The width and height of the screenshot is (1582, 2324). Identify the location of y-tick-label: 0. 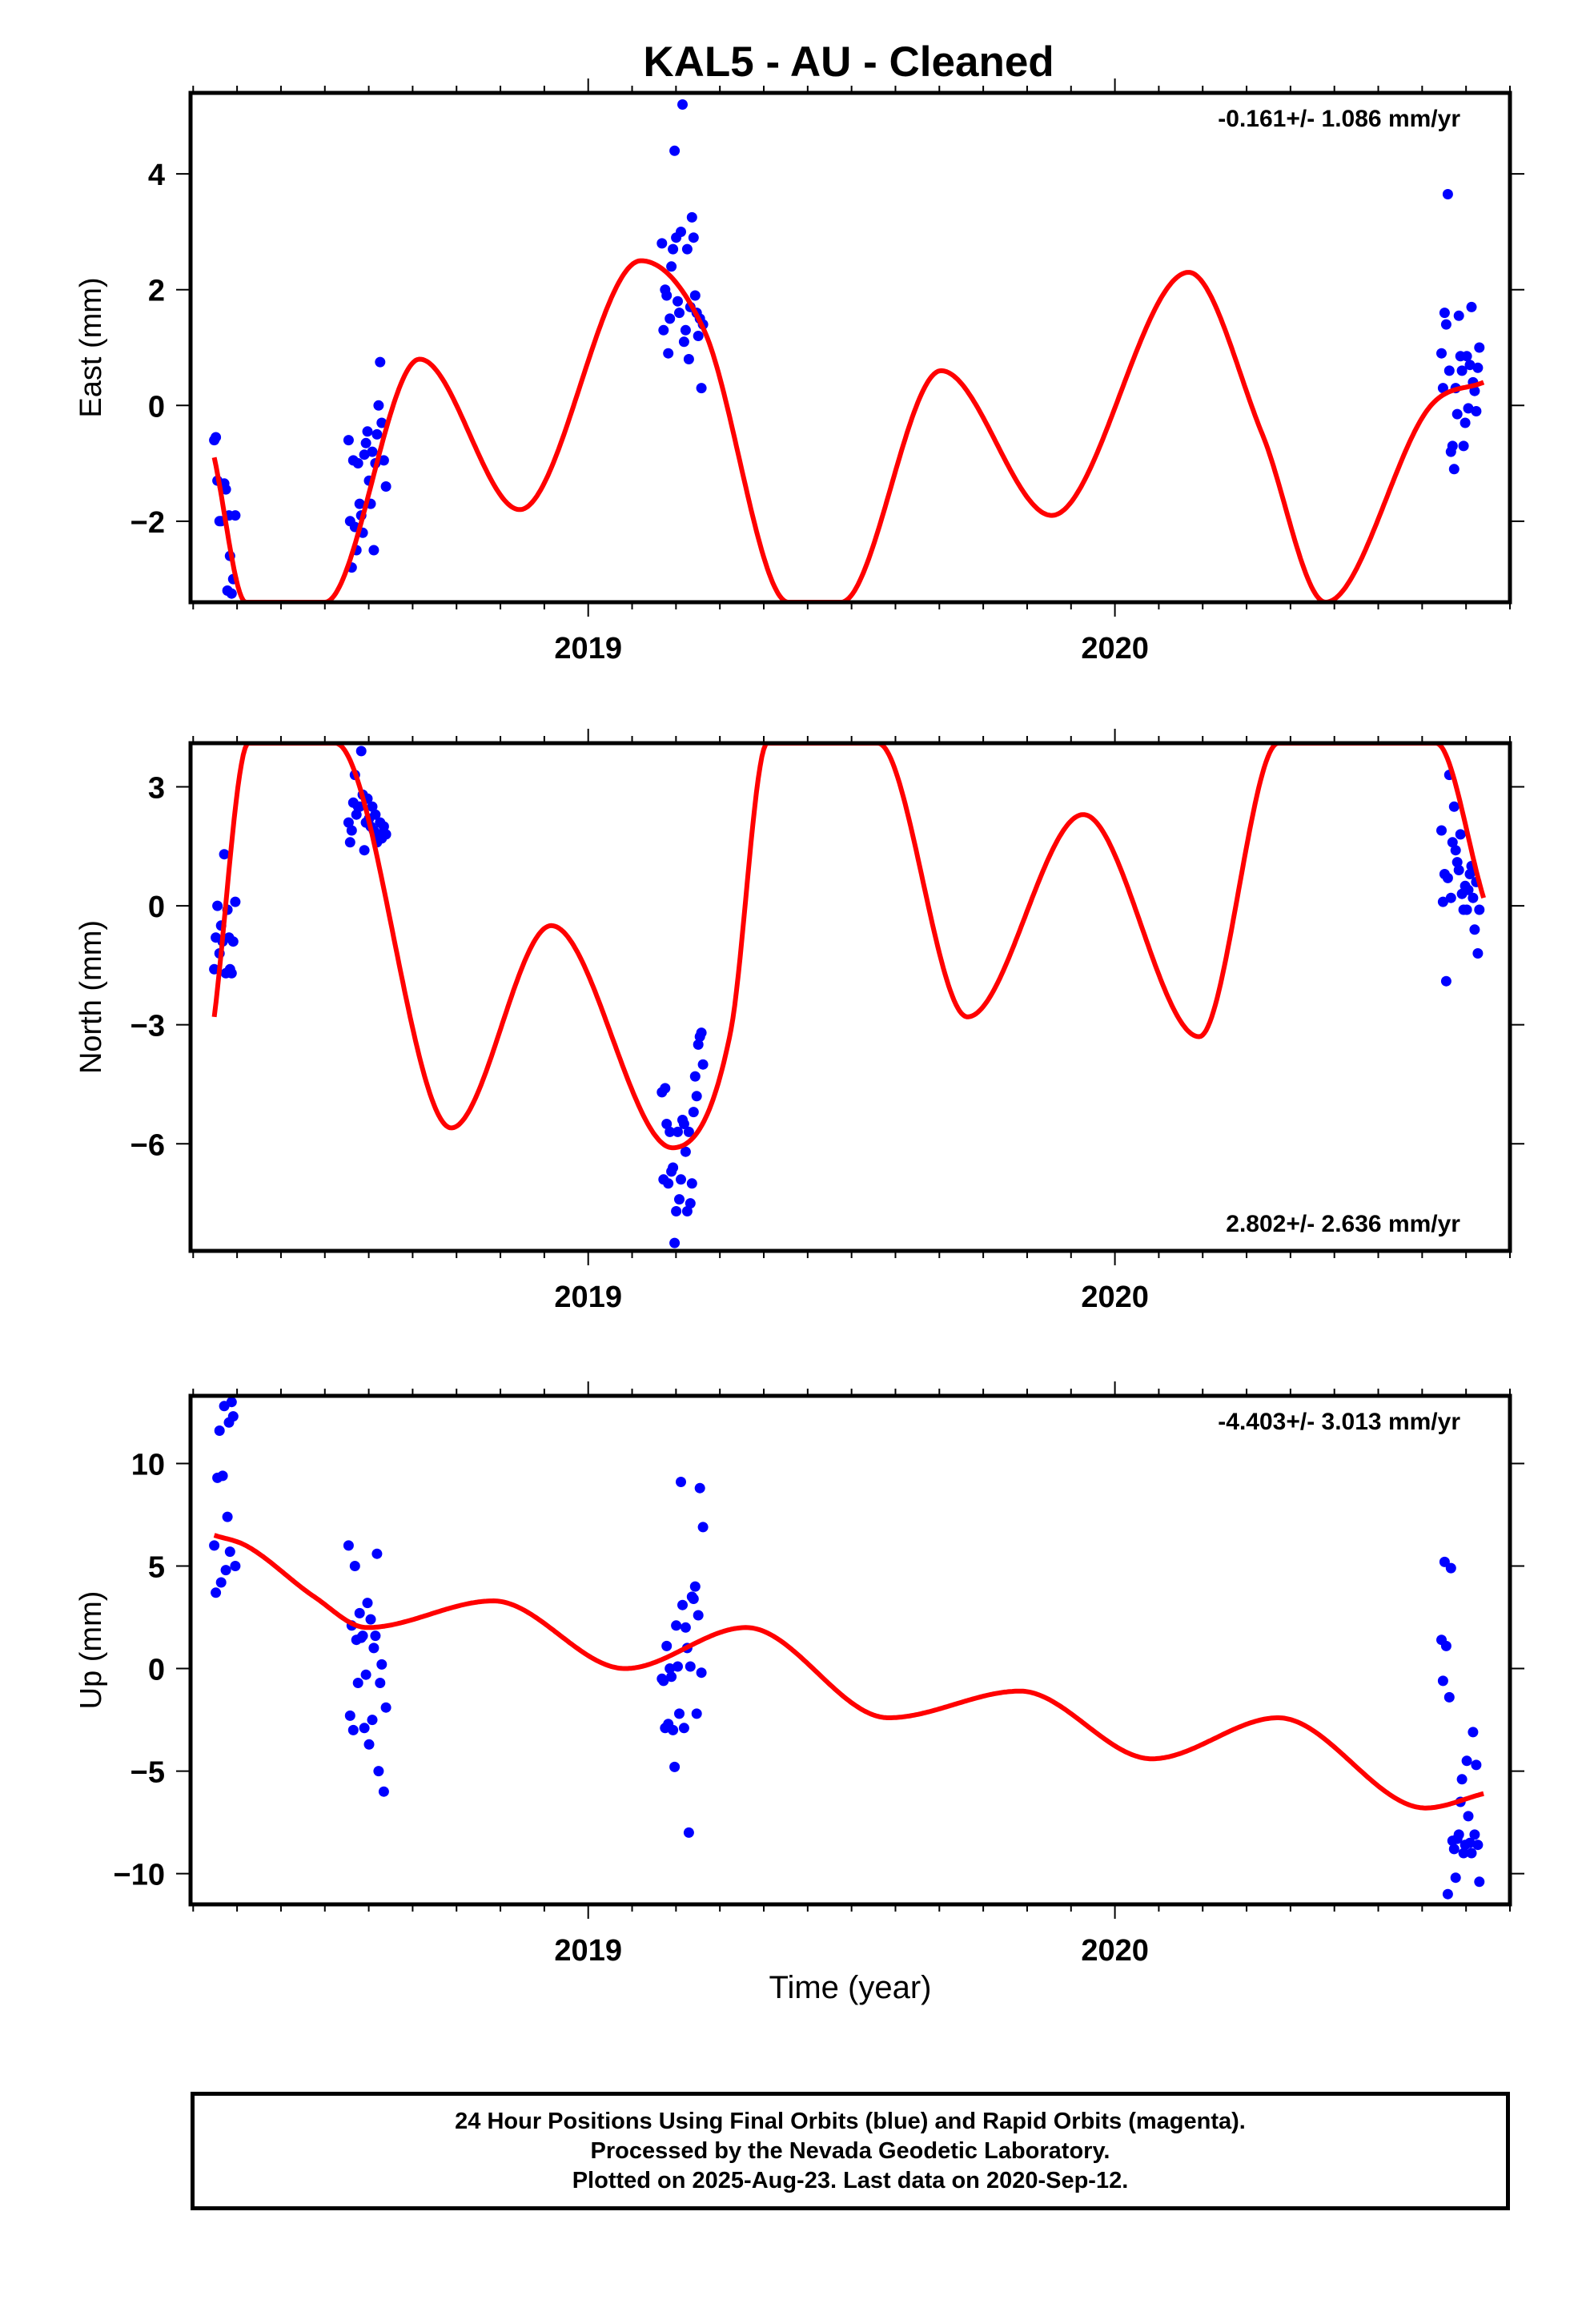
(156, 1670).